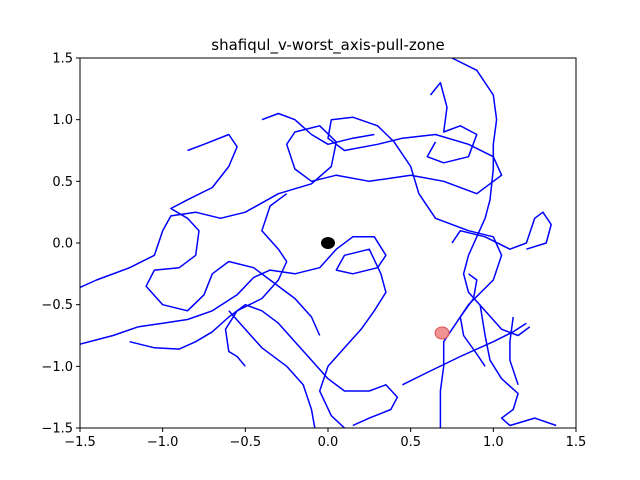 This screenshot has width=640, height=480. Describe the element at coordinates (246, 442) in the screenshot. I see `x-tick-label: −0.5` at that location.